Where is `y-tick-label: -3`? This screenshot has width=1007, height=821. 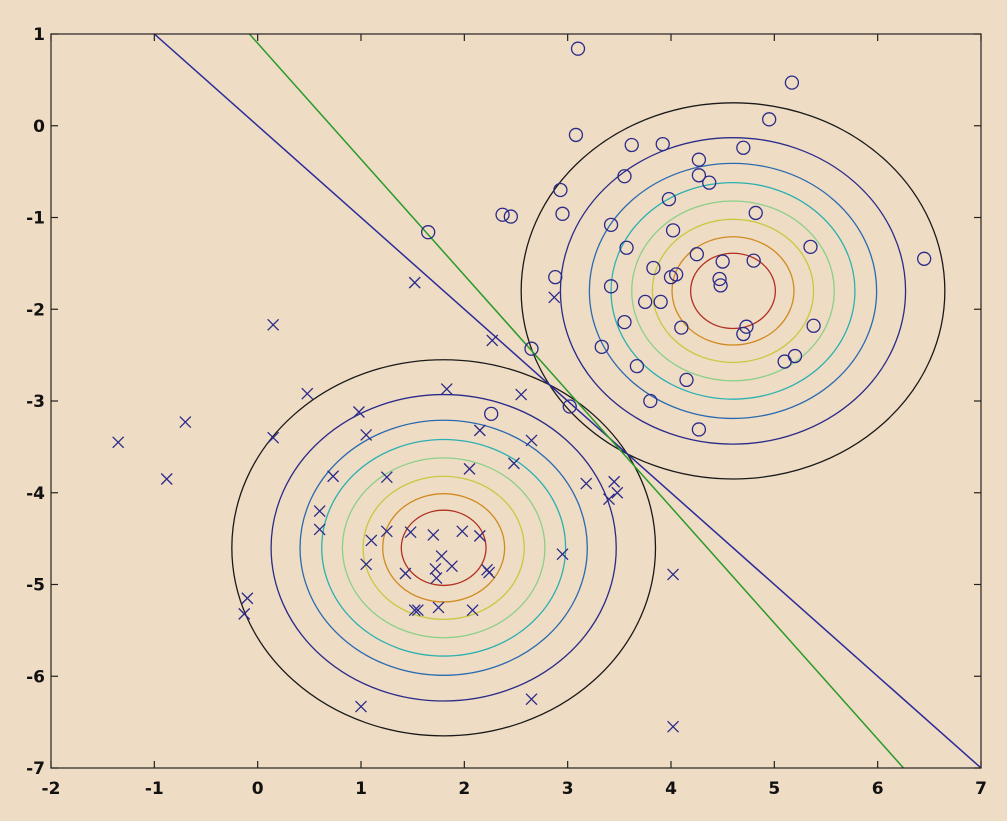 y-tick-label: -3 is located at coordinates (35, 402).